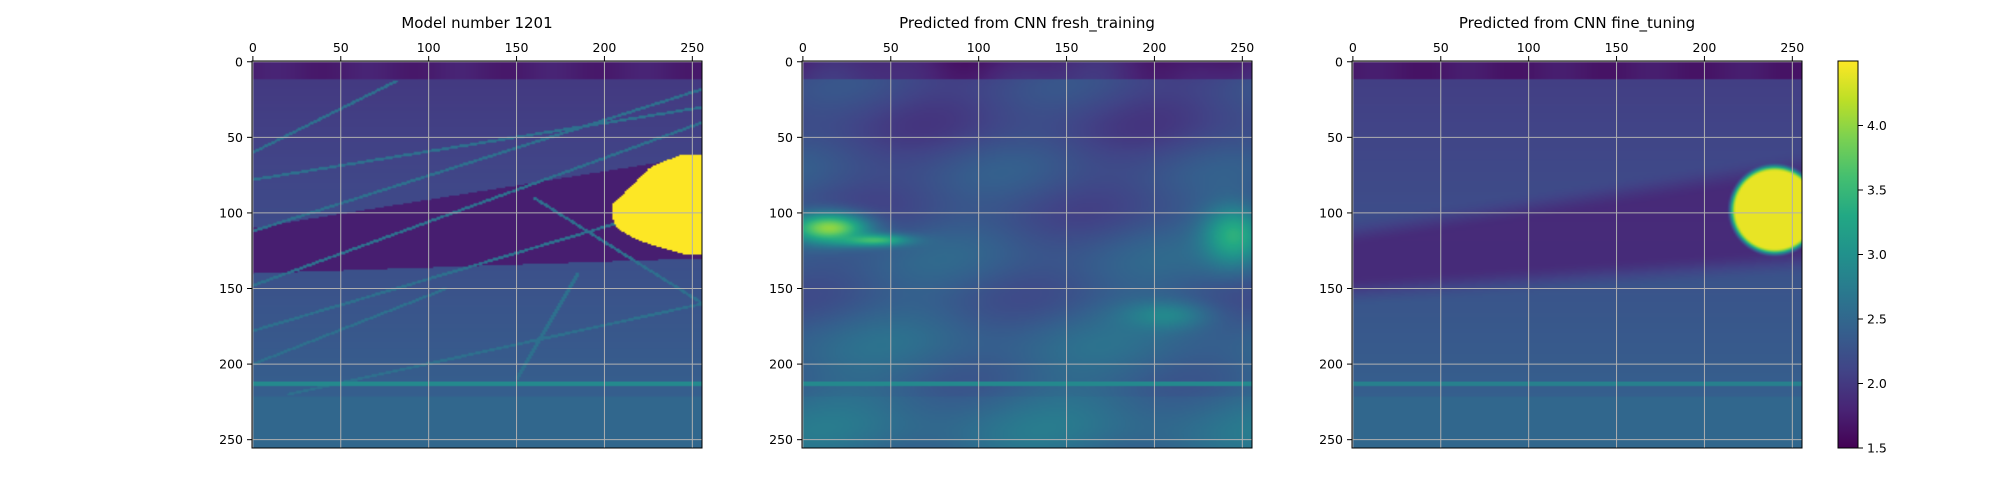  Describe the element at coordinates (1877, 254) in the screenshot. I see `colorbar-tick-label: 3.0` at that location.